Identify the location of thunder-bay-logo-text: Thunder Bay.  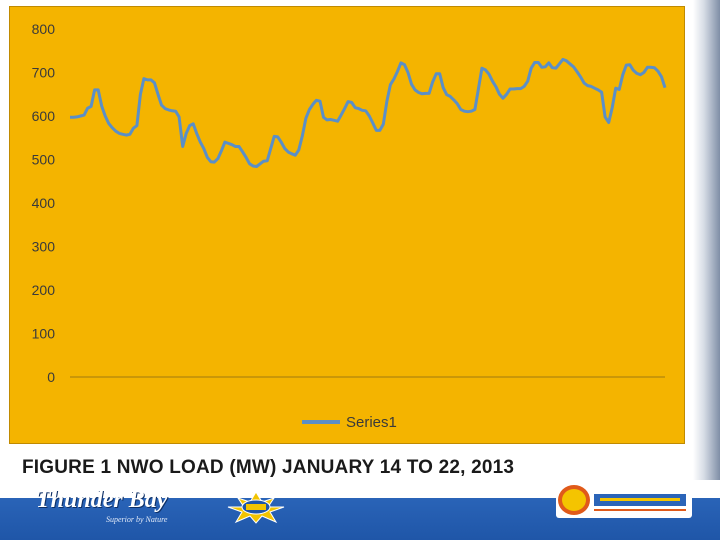
(102, 500).